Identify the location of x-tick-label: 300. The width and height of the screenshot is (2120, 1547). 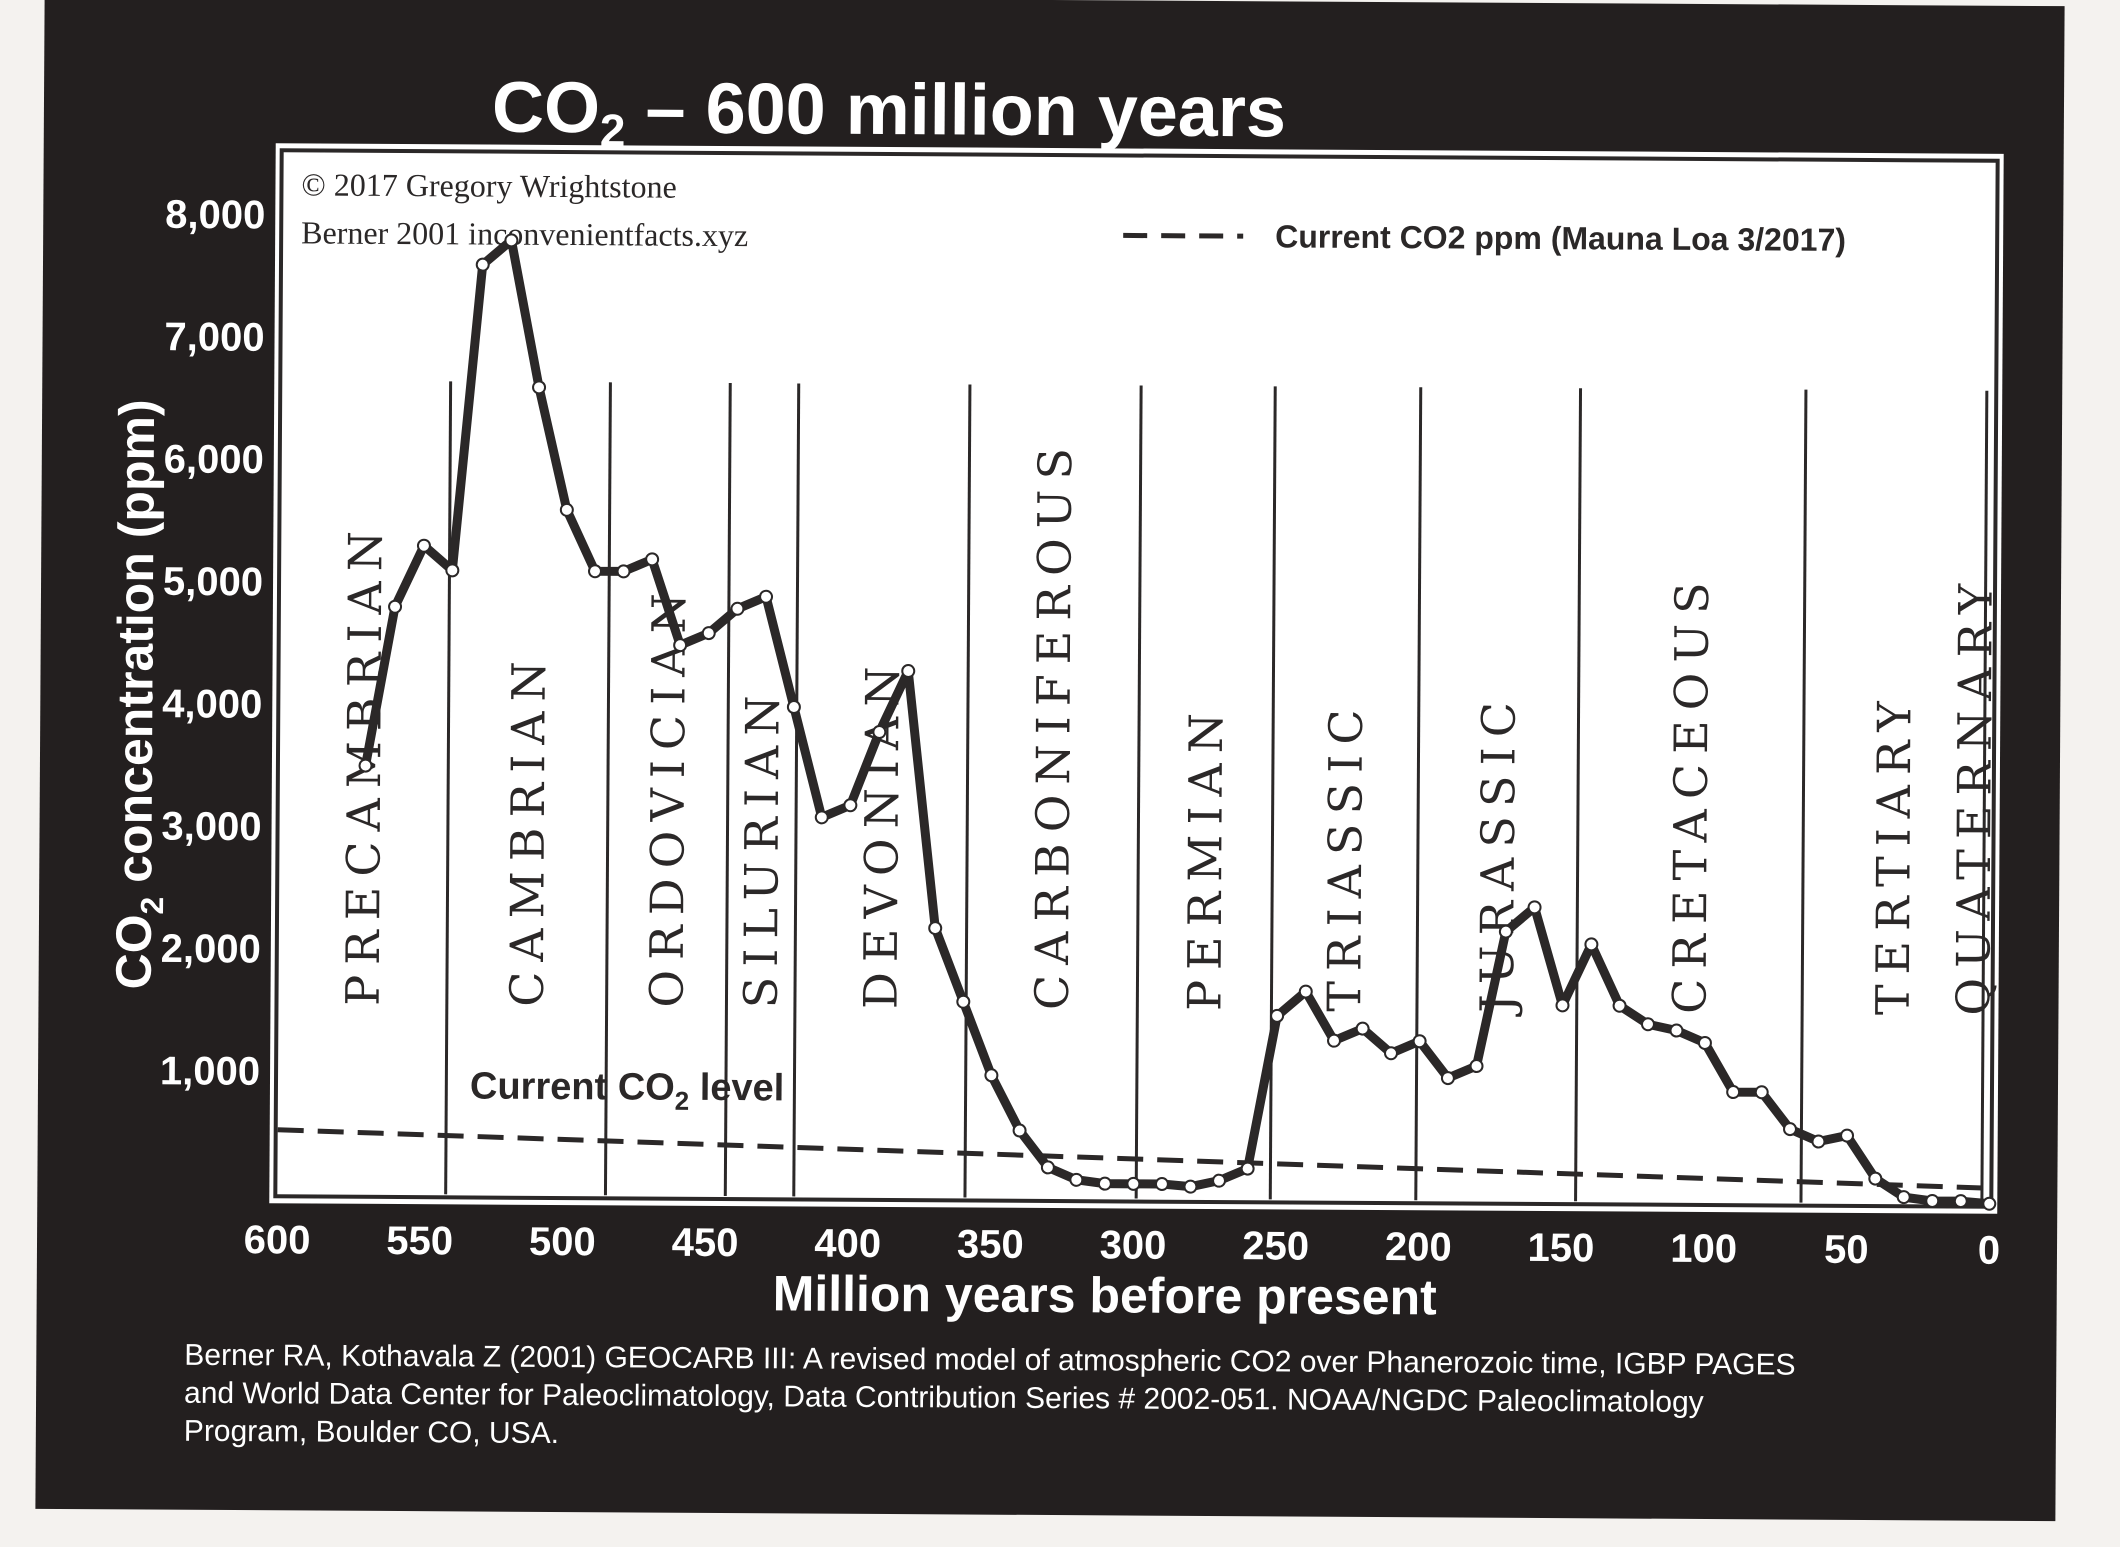
(1133, 1245).